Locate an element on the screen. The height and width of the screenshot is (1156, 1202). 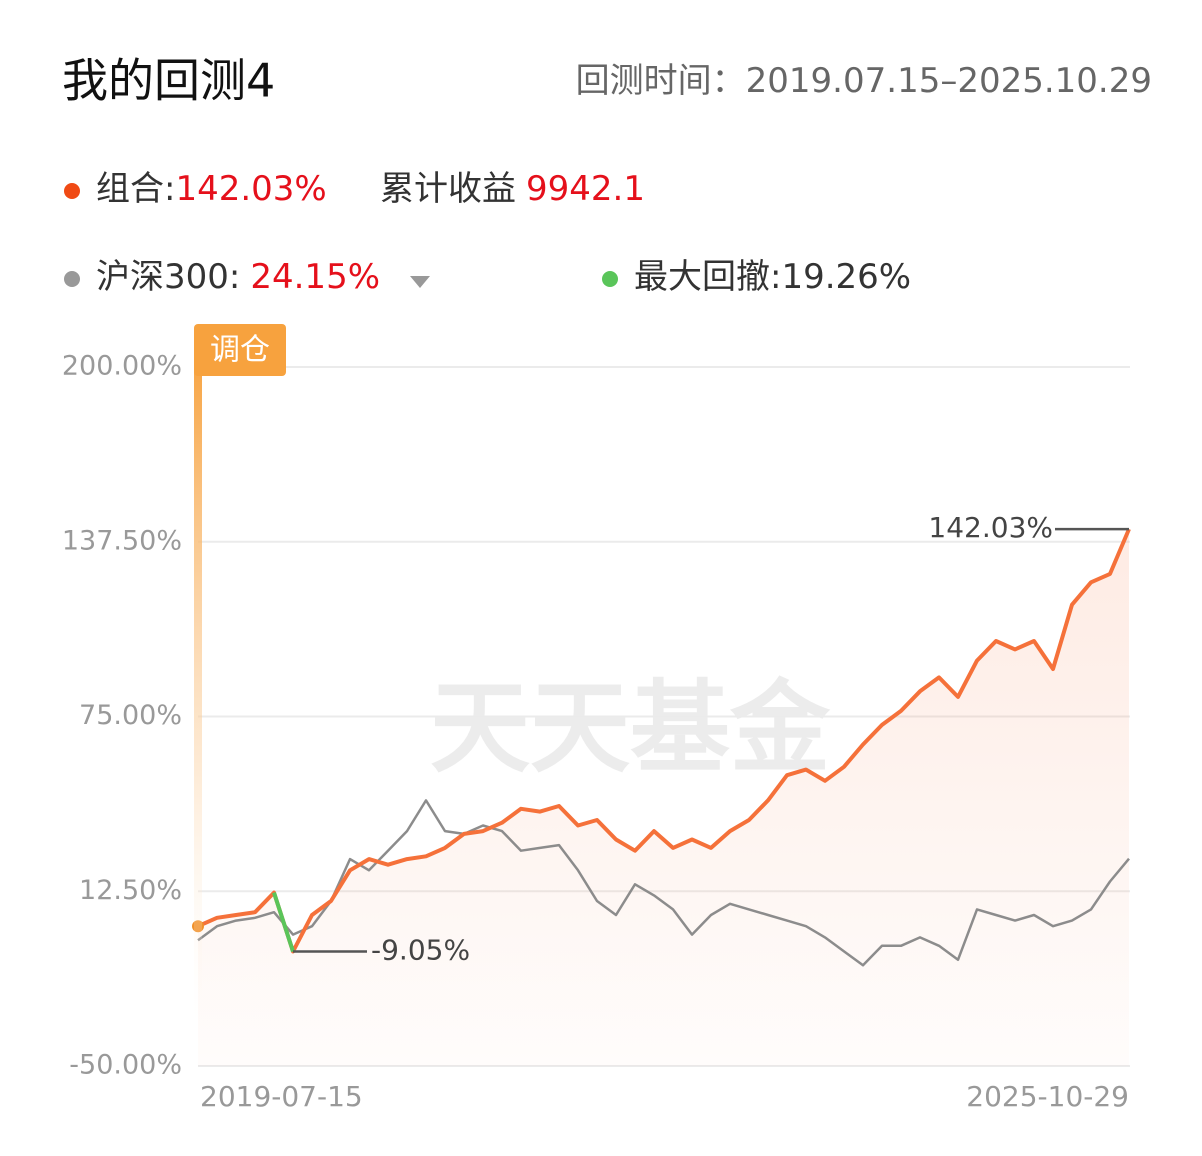
title: 我的回测4 is located at coordinates (168, 81).